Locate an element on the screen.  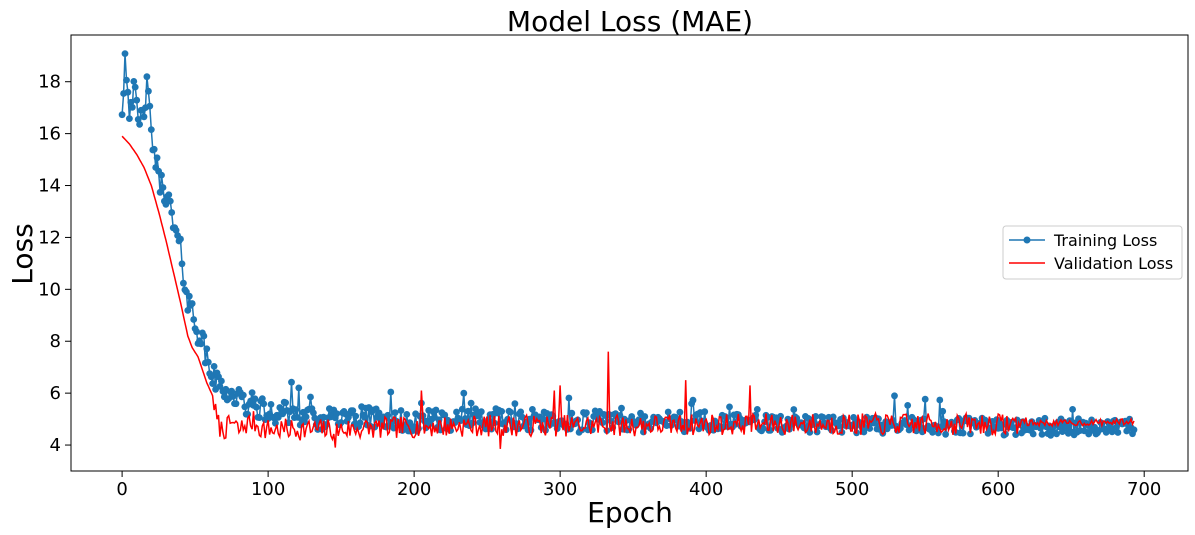
y-tick-label: 10 is located at coordinates (49, 289).